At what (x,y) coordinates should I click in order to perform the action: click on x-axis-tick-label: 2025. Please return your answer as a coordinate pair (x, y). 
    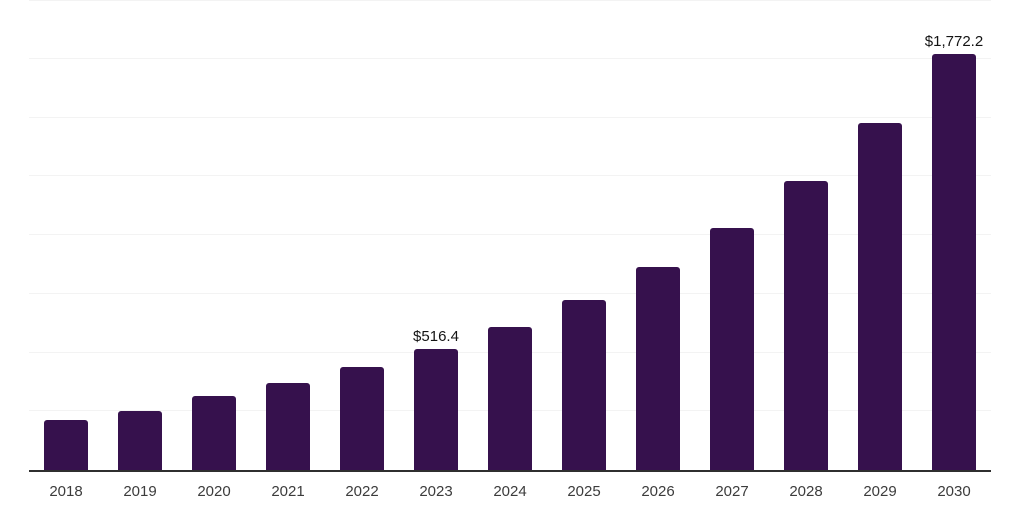
    Looking at the image, I should click on (584, 491).